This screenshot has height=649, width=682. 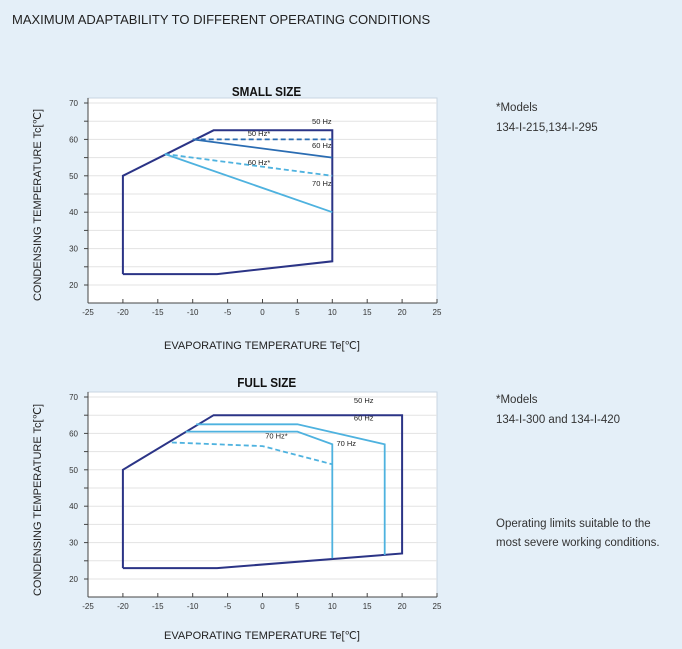 What do you see at coordinates (573, 524) in the screenshot?
I see `note-line: Operating limits suitable to the` at bounding box center [573, 524].